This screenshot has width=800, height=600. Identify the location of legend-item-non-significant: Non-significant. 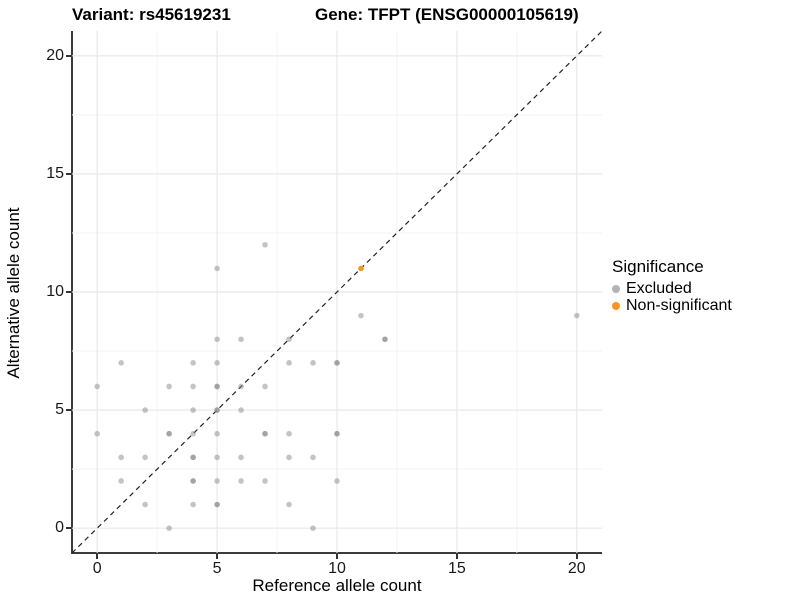
(705, 305).